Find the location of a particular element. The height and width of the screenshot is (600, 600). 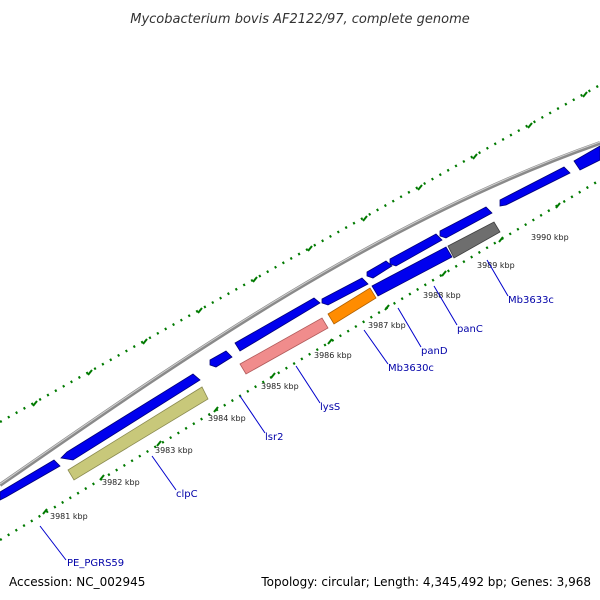

gene-label-panC: panC is located at coordinates (470, 329).